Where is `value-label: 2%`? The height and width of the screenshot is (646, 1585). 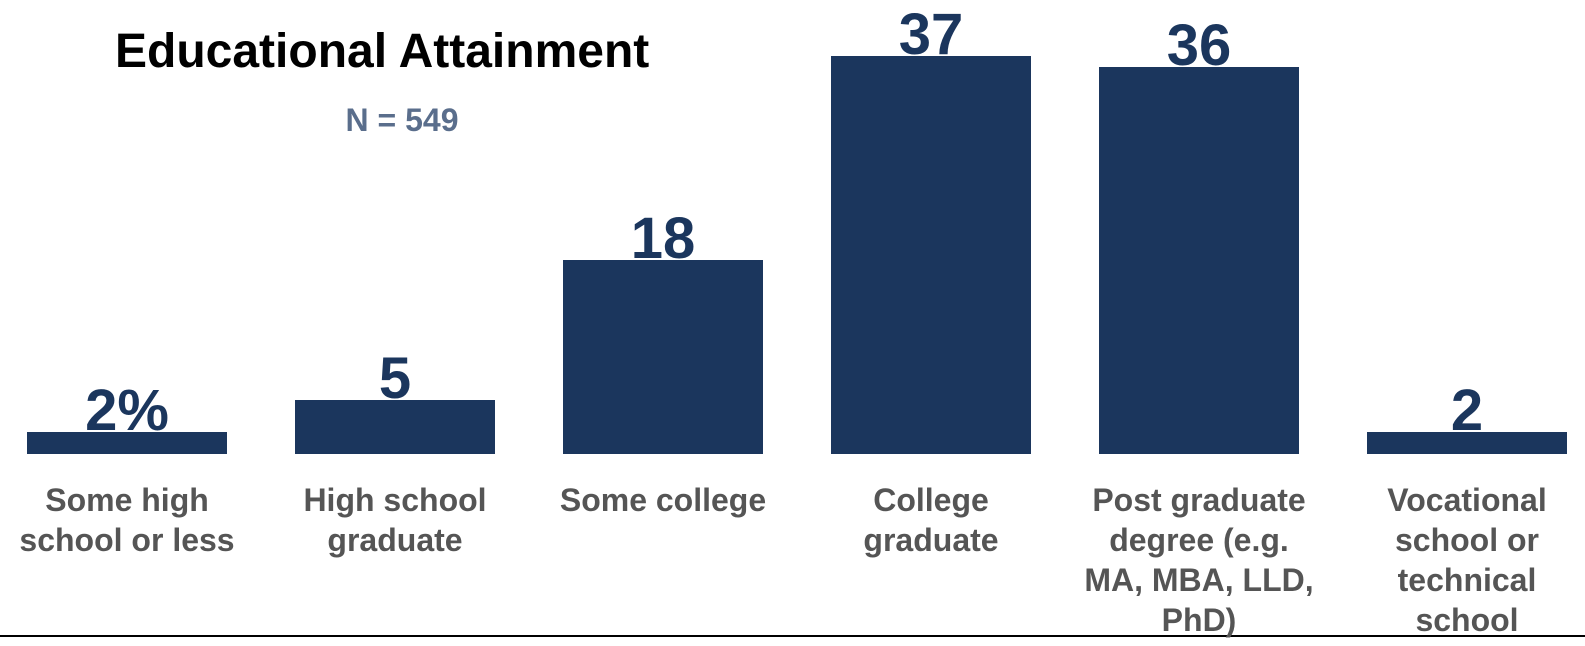 value-label: 2% is located at coordinates (127, 411).